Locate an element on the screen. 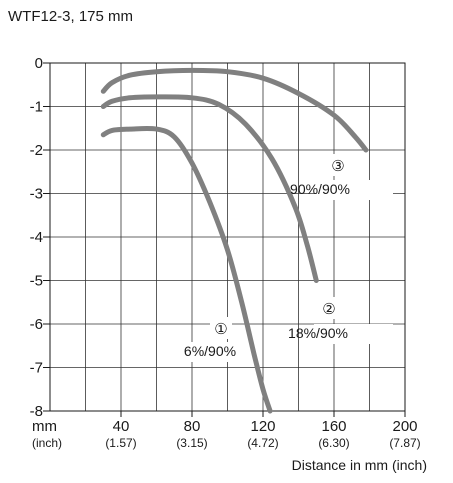 This screenshot has height=483, width=453. series-3-marker-bg is located at coordinates (338, 165).